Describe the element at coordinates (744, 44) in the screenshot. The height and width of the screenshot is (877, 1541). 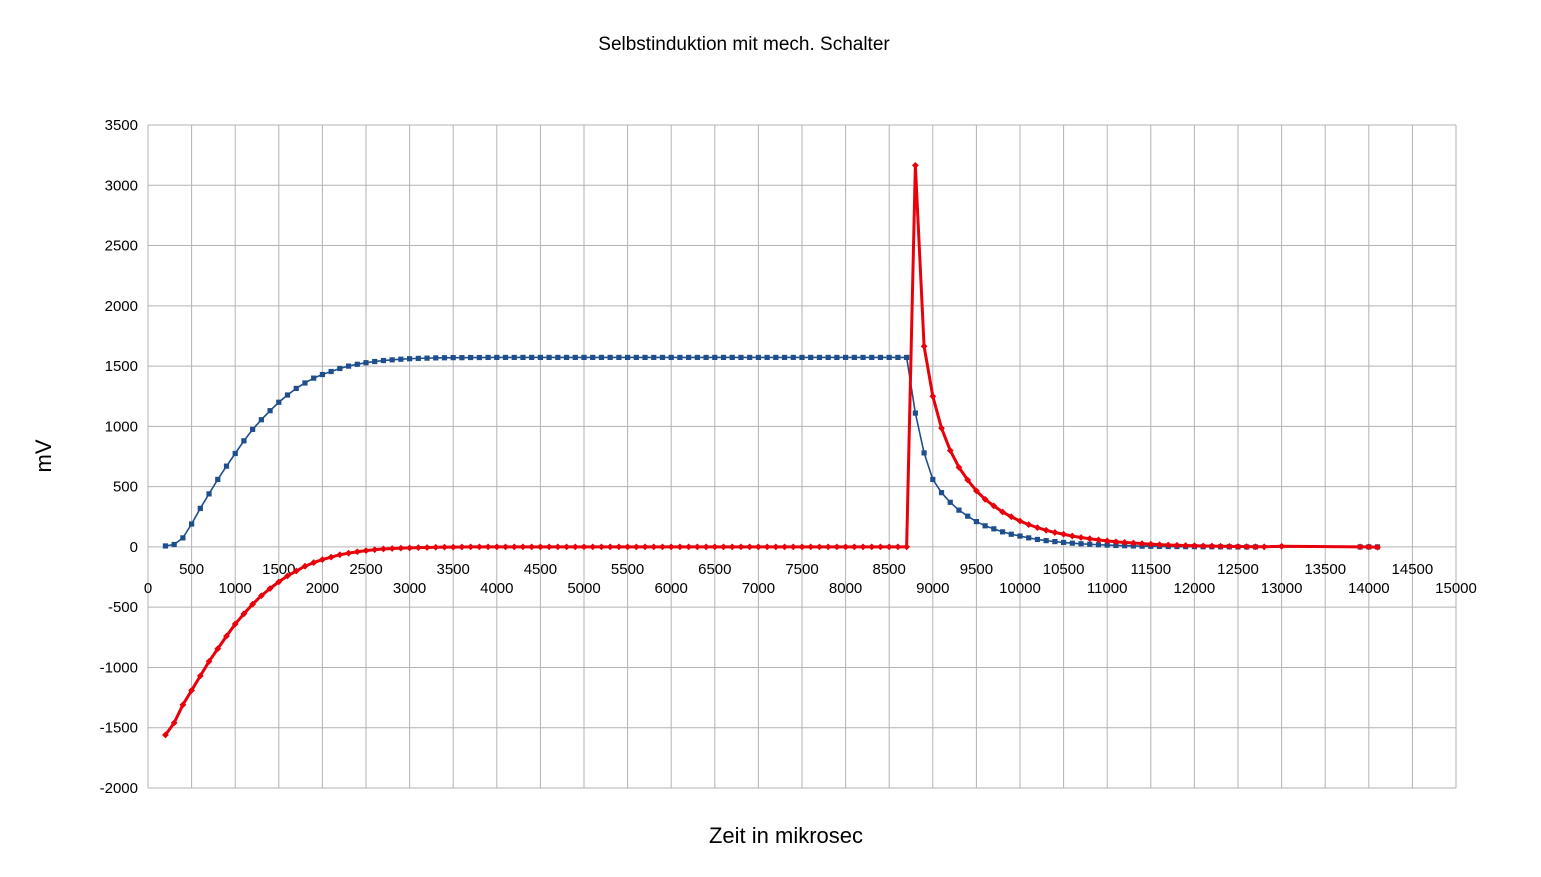
I see `chart-title: Selbstinduktion mit mech. Schalter` at that location.